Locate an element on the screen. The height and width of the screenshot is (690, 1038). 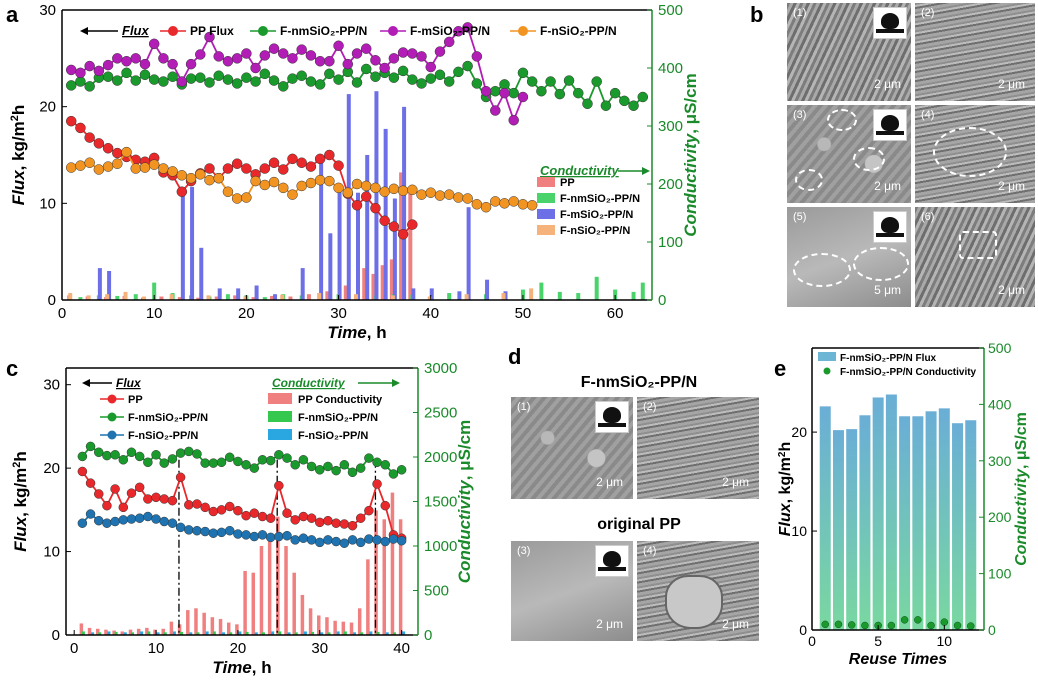
legend-label: PP is located at coordinates (567, 183).